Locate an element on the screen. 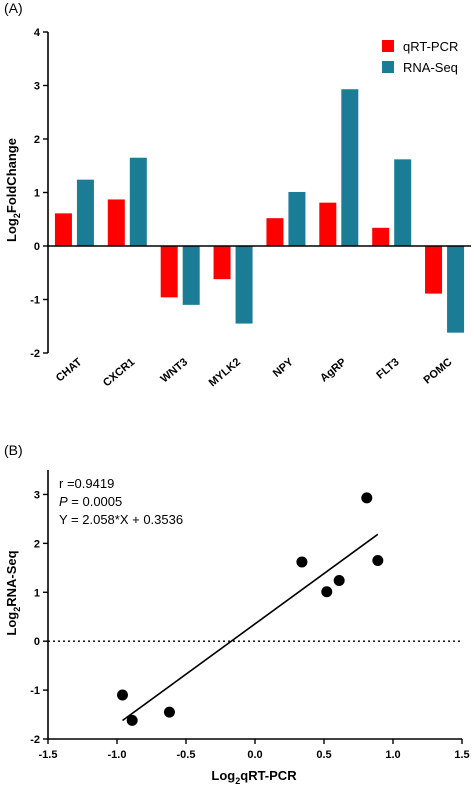 This screenshot has height=788, width=474. bar-rna-seq-chat is located at coordinates (85, 212).